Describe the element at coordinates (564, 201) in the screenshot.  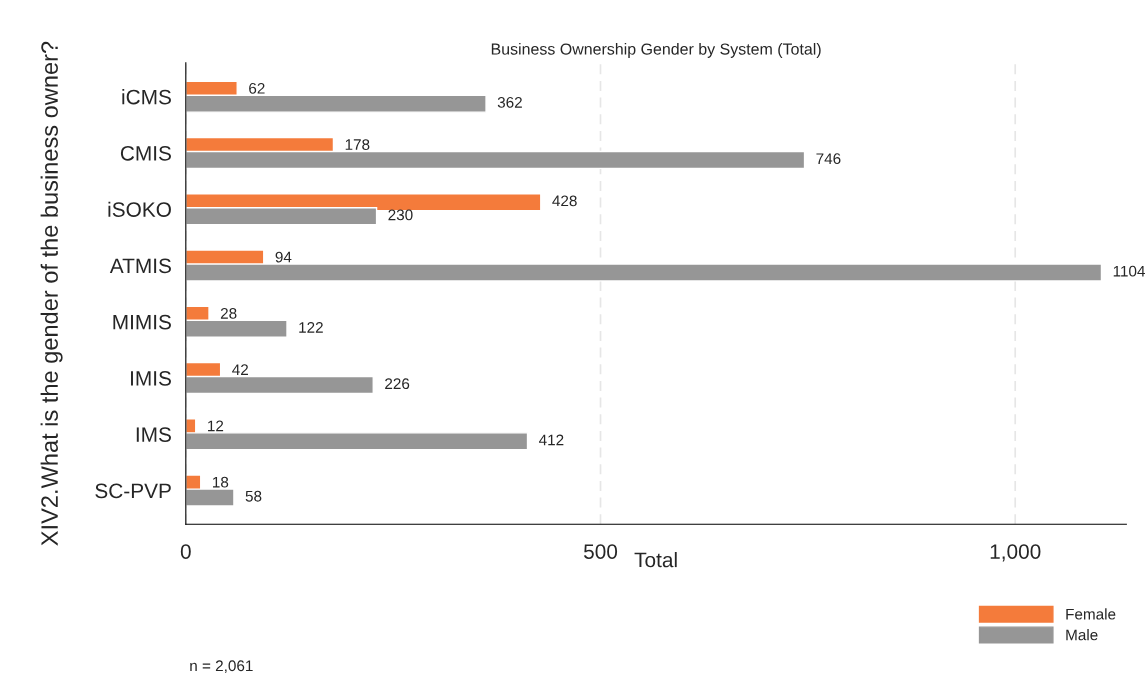
I see `data-label: 428` at that location.